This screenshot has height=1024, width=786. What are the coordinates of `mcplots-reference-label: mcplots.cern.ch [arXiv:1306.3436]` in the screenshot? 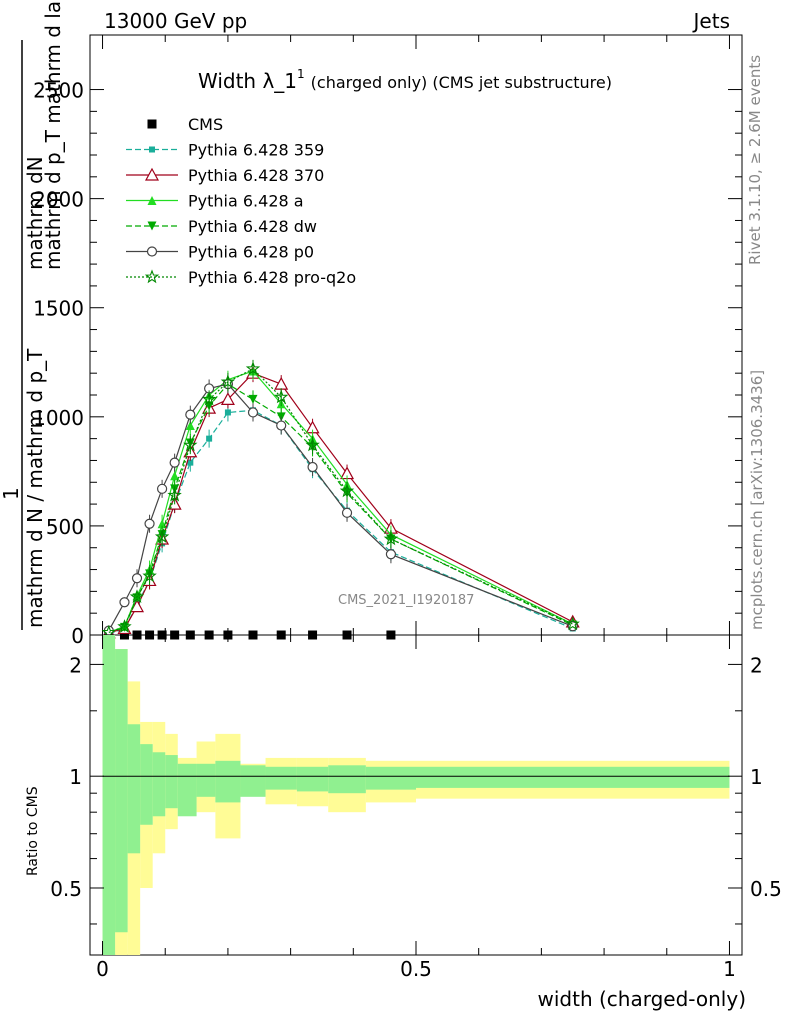 It's located at (757, 500).